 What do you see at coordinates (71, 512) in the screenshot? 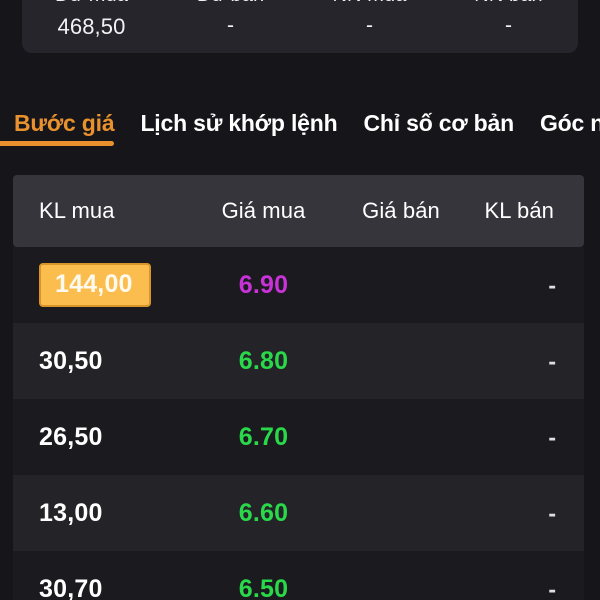
I see `kl-mua-value: 13,00` at bounding box center [71, 512].